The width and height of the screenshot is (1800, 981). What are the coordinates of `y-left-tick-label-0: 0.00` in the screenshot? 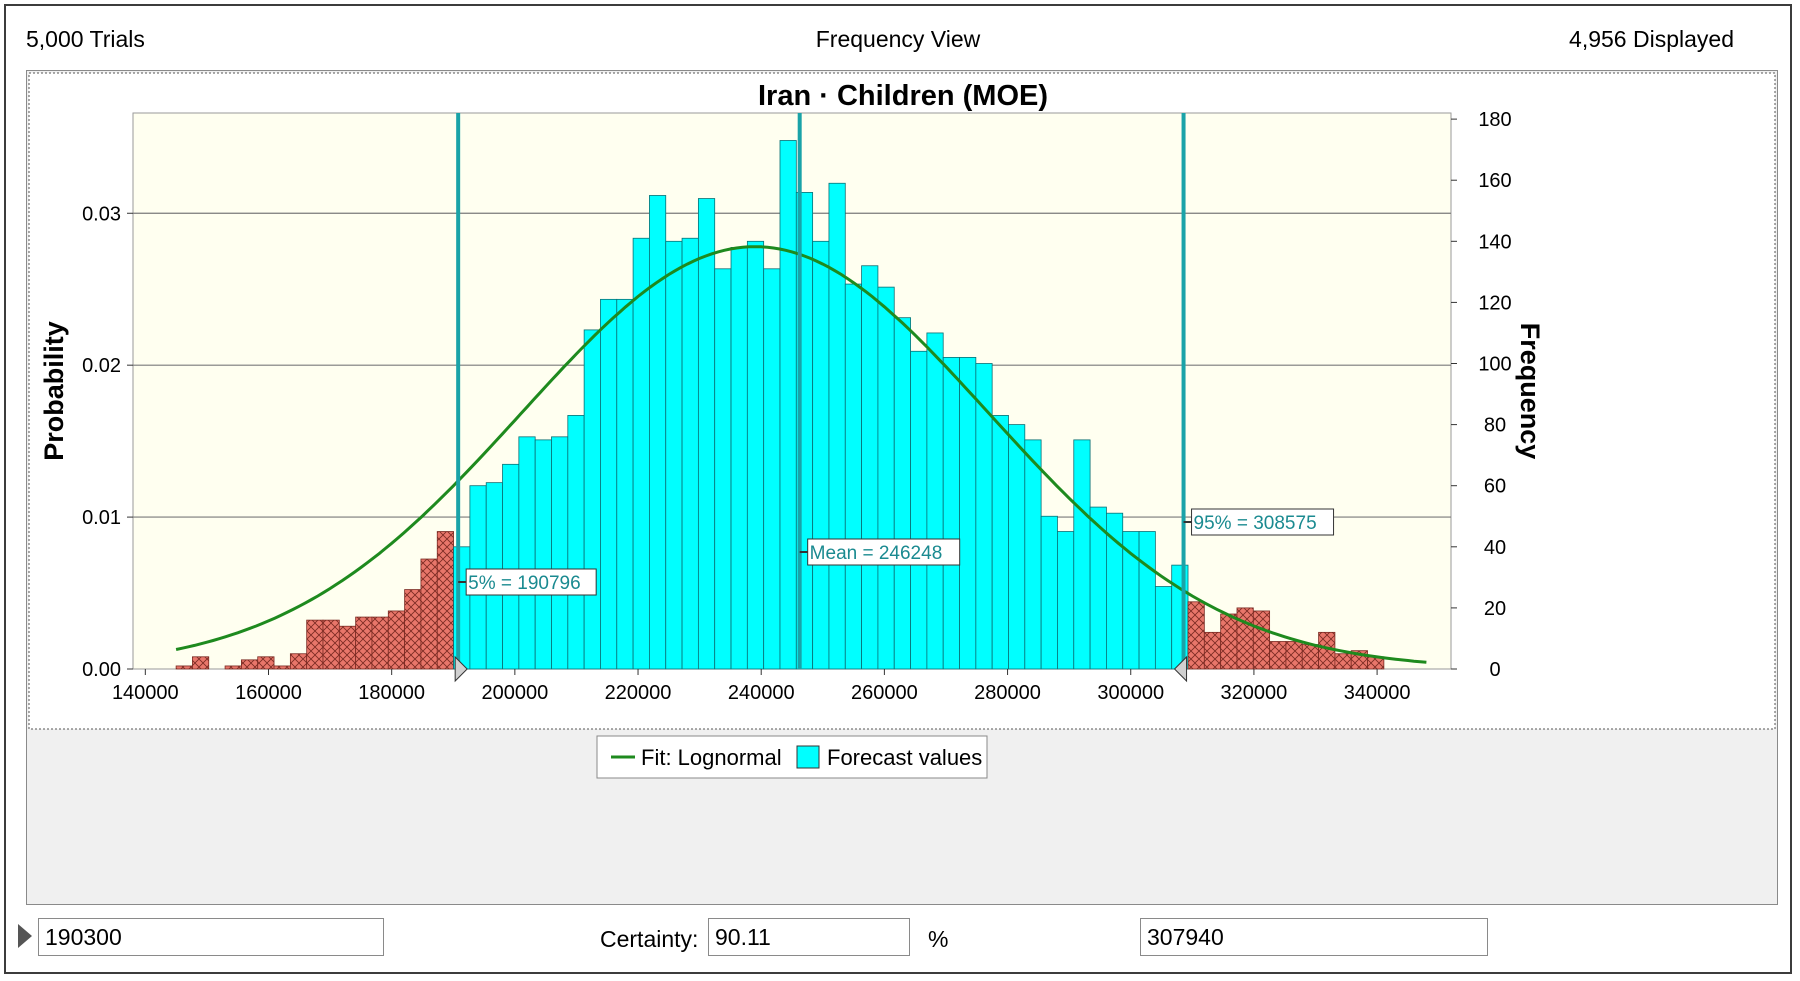 It's located at (101, 670).